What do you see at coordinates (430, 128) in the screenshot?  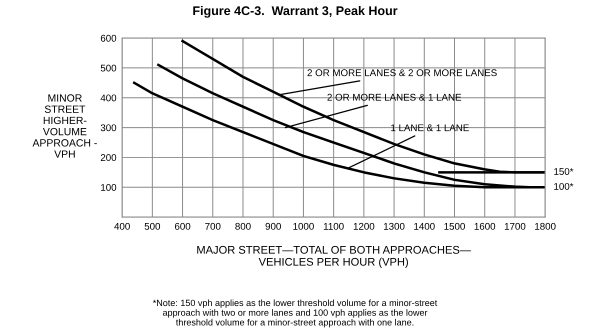 I see `annotation: 1 LANE & 1 LANE` at bounding box center [430, 128].